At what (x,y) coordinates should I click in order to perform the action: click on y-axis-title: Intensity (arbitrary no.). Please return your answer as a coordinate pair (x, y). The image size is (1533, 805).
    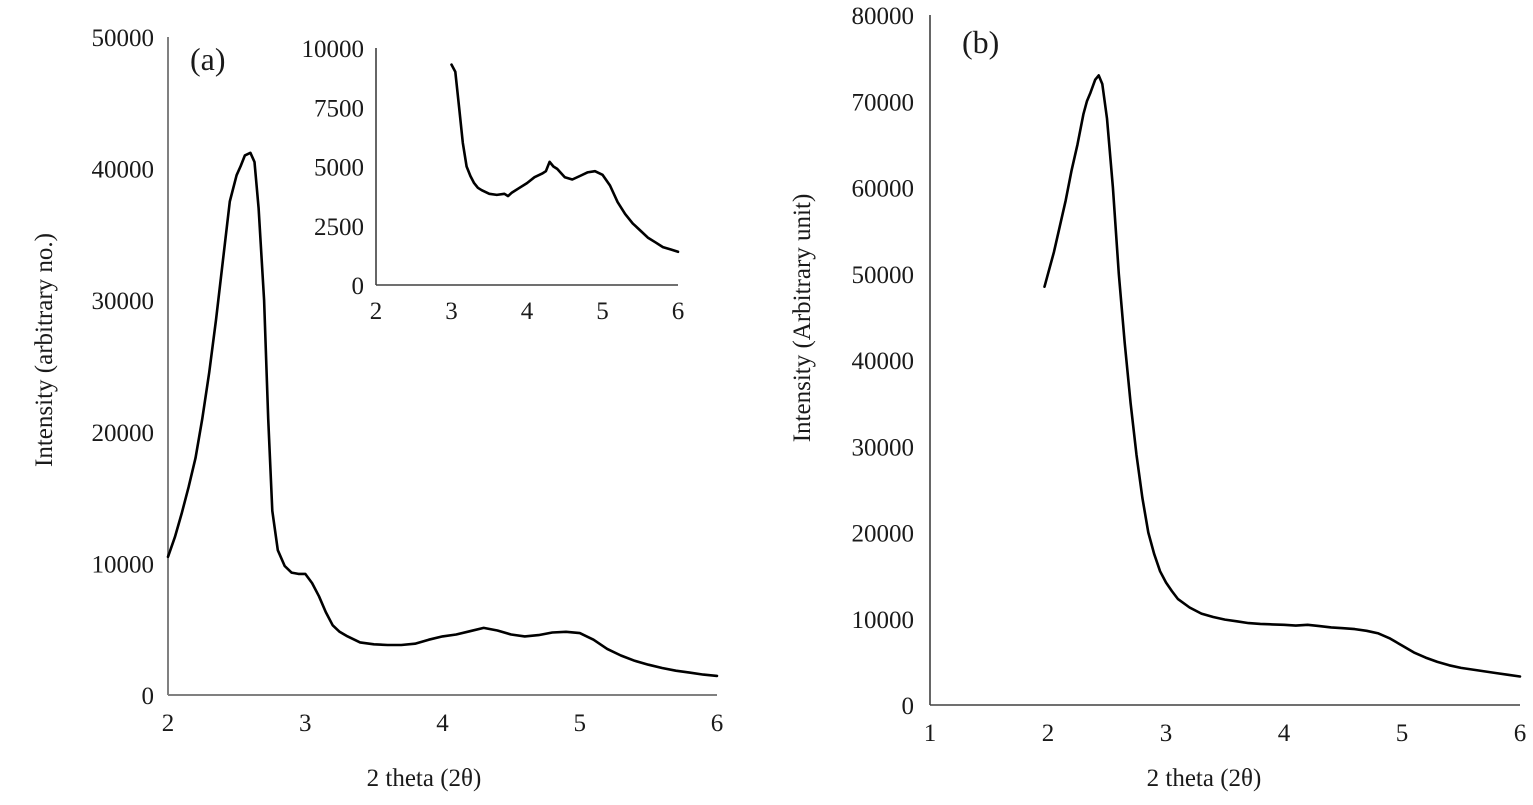
    Looking at the image, I should click on (44, 350).